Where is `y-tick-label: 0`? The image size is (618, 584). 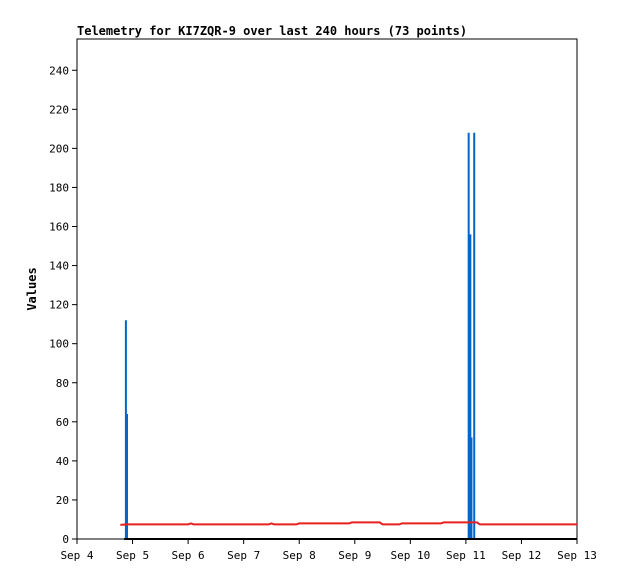
y-tick-label: 0 is located at coordinates (65, 539).